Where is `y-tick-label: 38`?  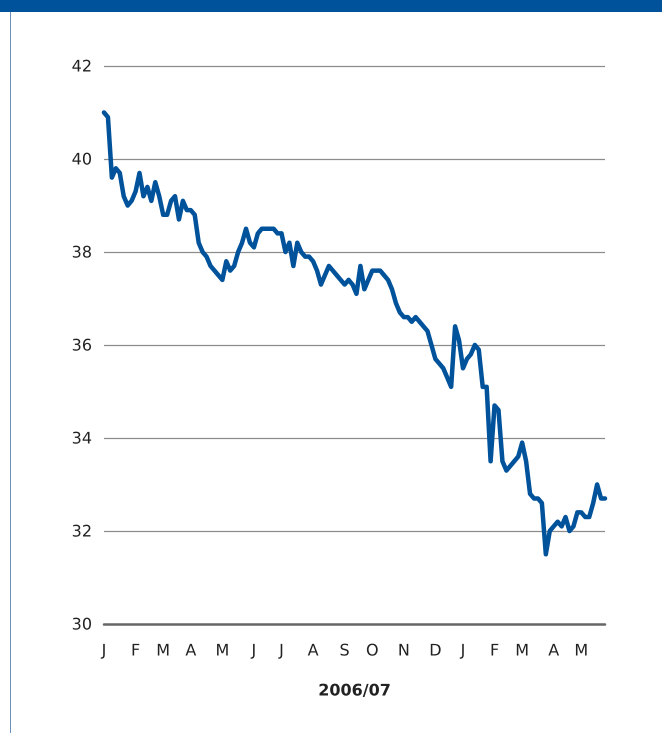 y-tick-label: 38 is located at coordinates (82, 252).